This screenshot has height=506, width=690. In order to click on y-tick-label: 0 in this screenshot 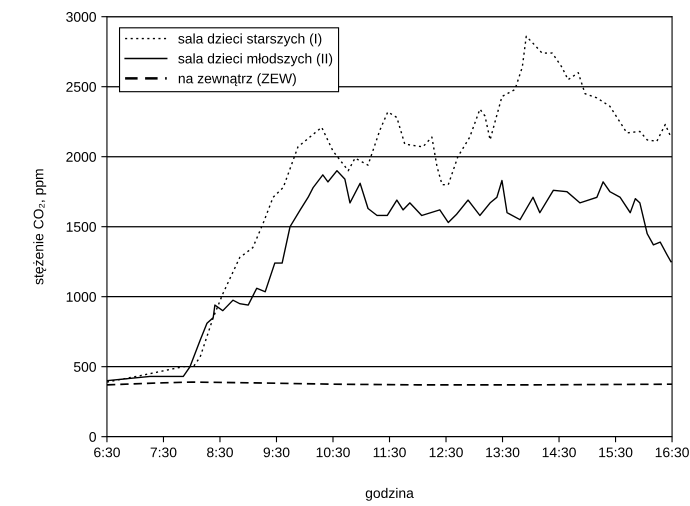, I will do `click(92, 437)`.